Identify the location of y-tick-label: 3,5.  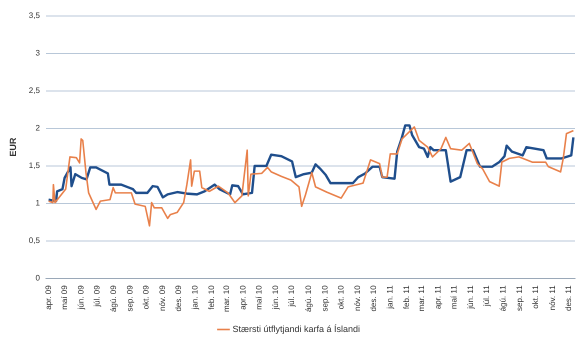
(34, 15).